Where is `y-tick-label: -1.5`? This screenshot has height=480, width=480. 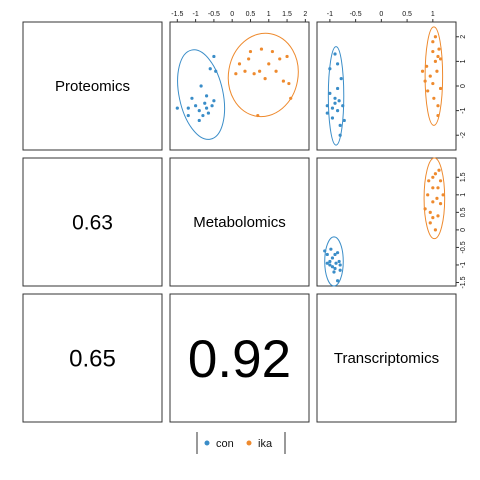
y-tick-label: -1.5 is located at coordinates (463, 282).